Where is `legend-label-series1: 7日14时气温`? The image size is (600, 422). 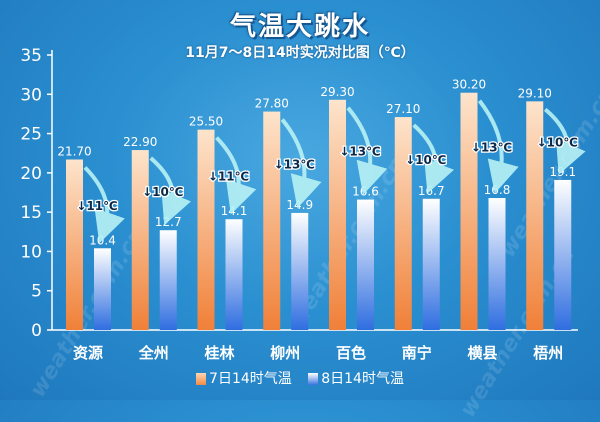
legend-label-series1: 7日14时气温 is located at coordinates (250, 379).